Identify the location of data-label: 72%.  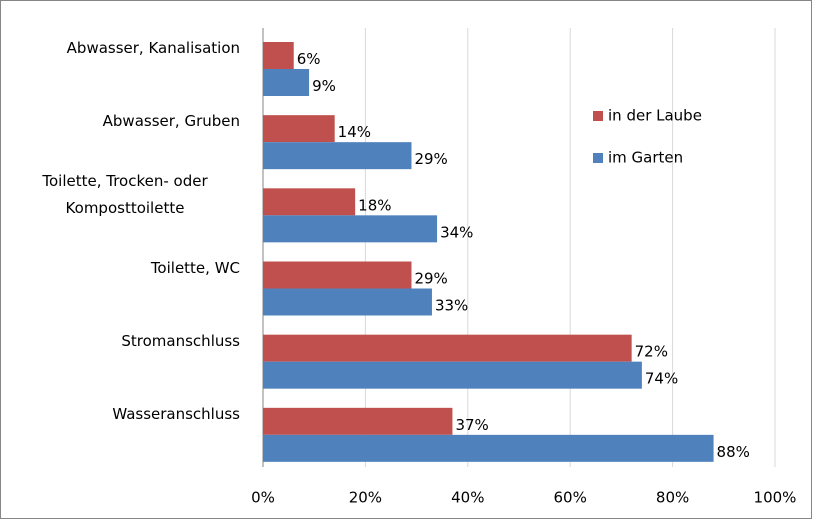
(651, 352).